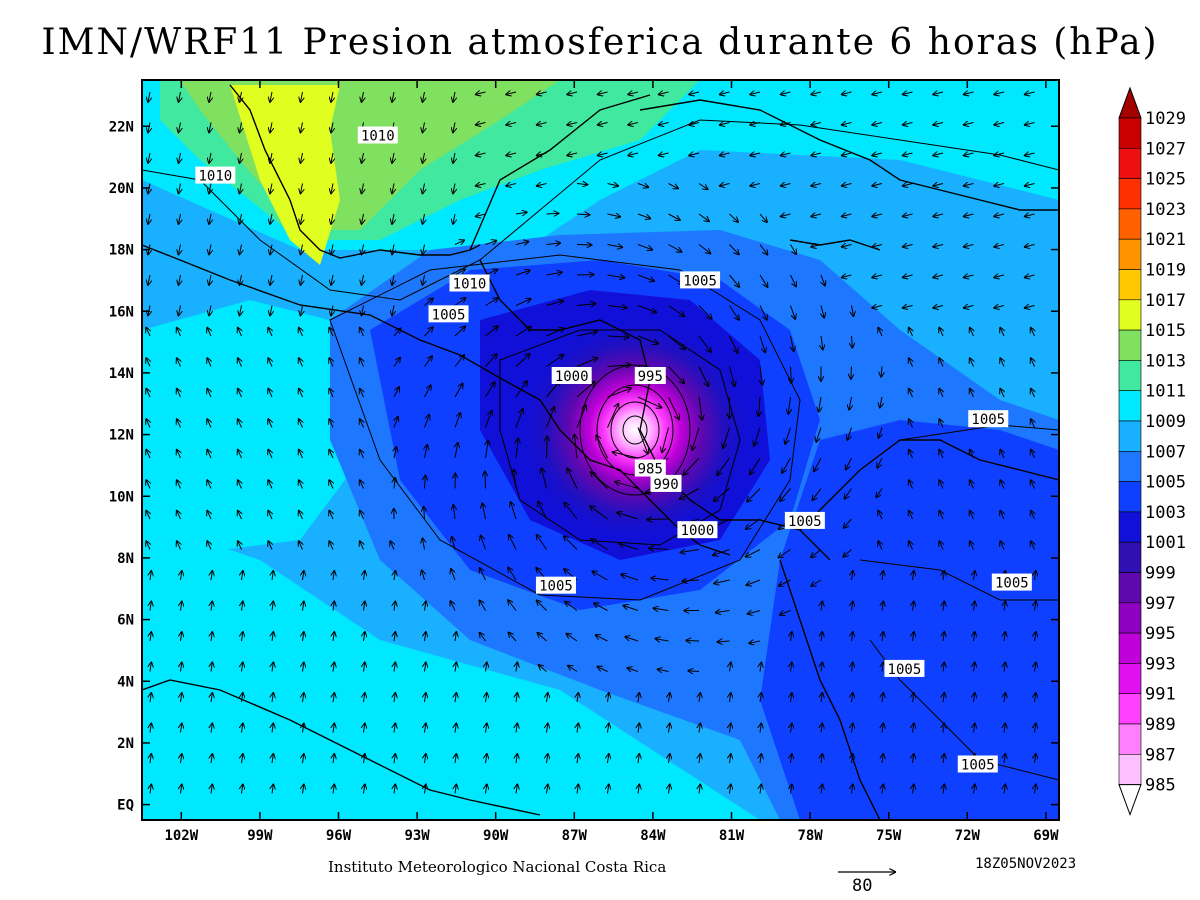 This screenshot has width=1200, height=900. I want to click on colorbar-label: 1017, so click(1165, 301).